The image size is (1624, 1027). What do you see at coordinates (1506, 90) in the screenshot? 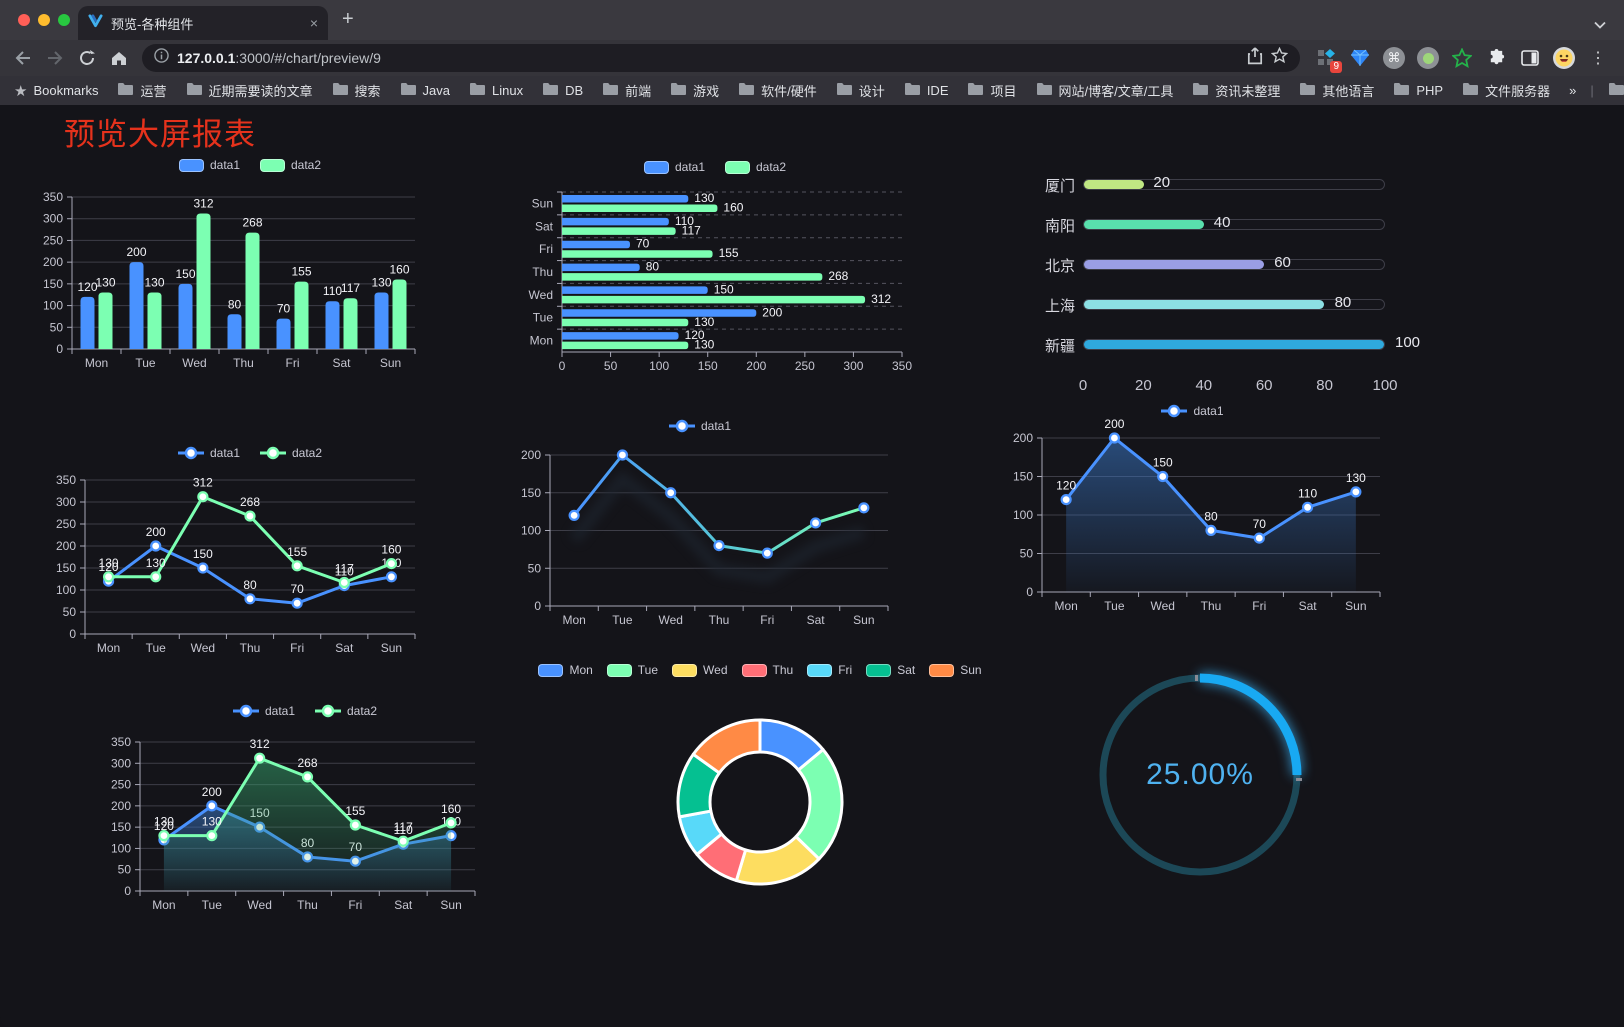
I see `bookmark-folder: 文件服务器` at bounding box center [1506, 90].